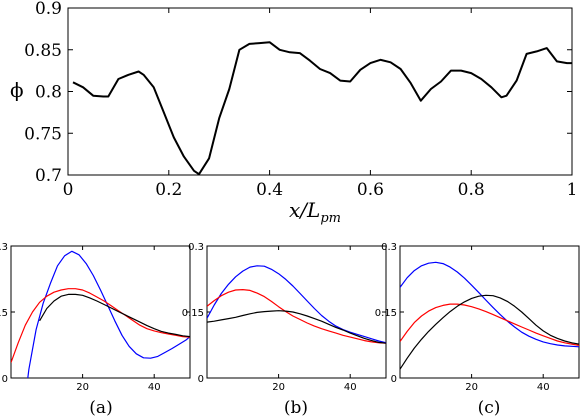 The height and width of the screenshot is (420, 581). What do you see at coordinates (196, 247) in the screenshot?
I see `panel-b-y-tick-label: 0.3` at bounding box center [196, 247].